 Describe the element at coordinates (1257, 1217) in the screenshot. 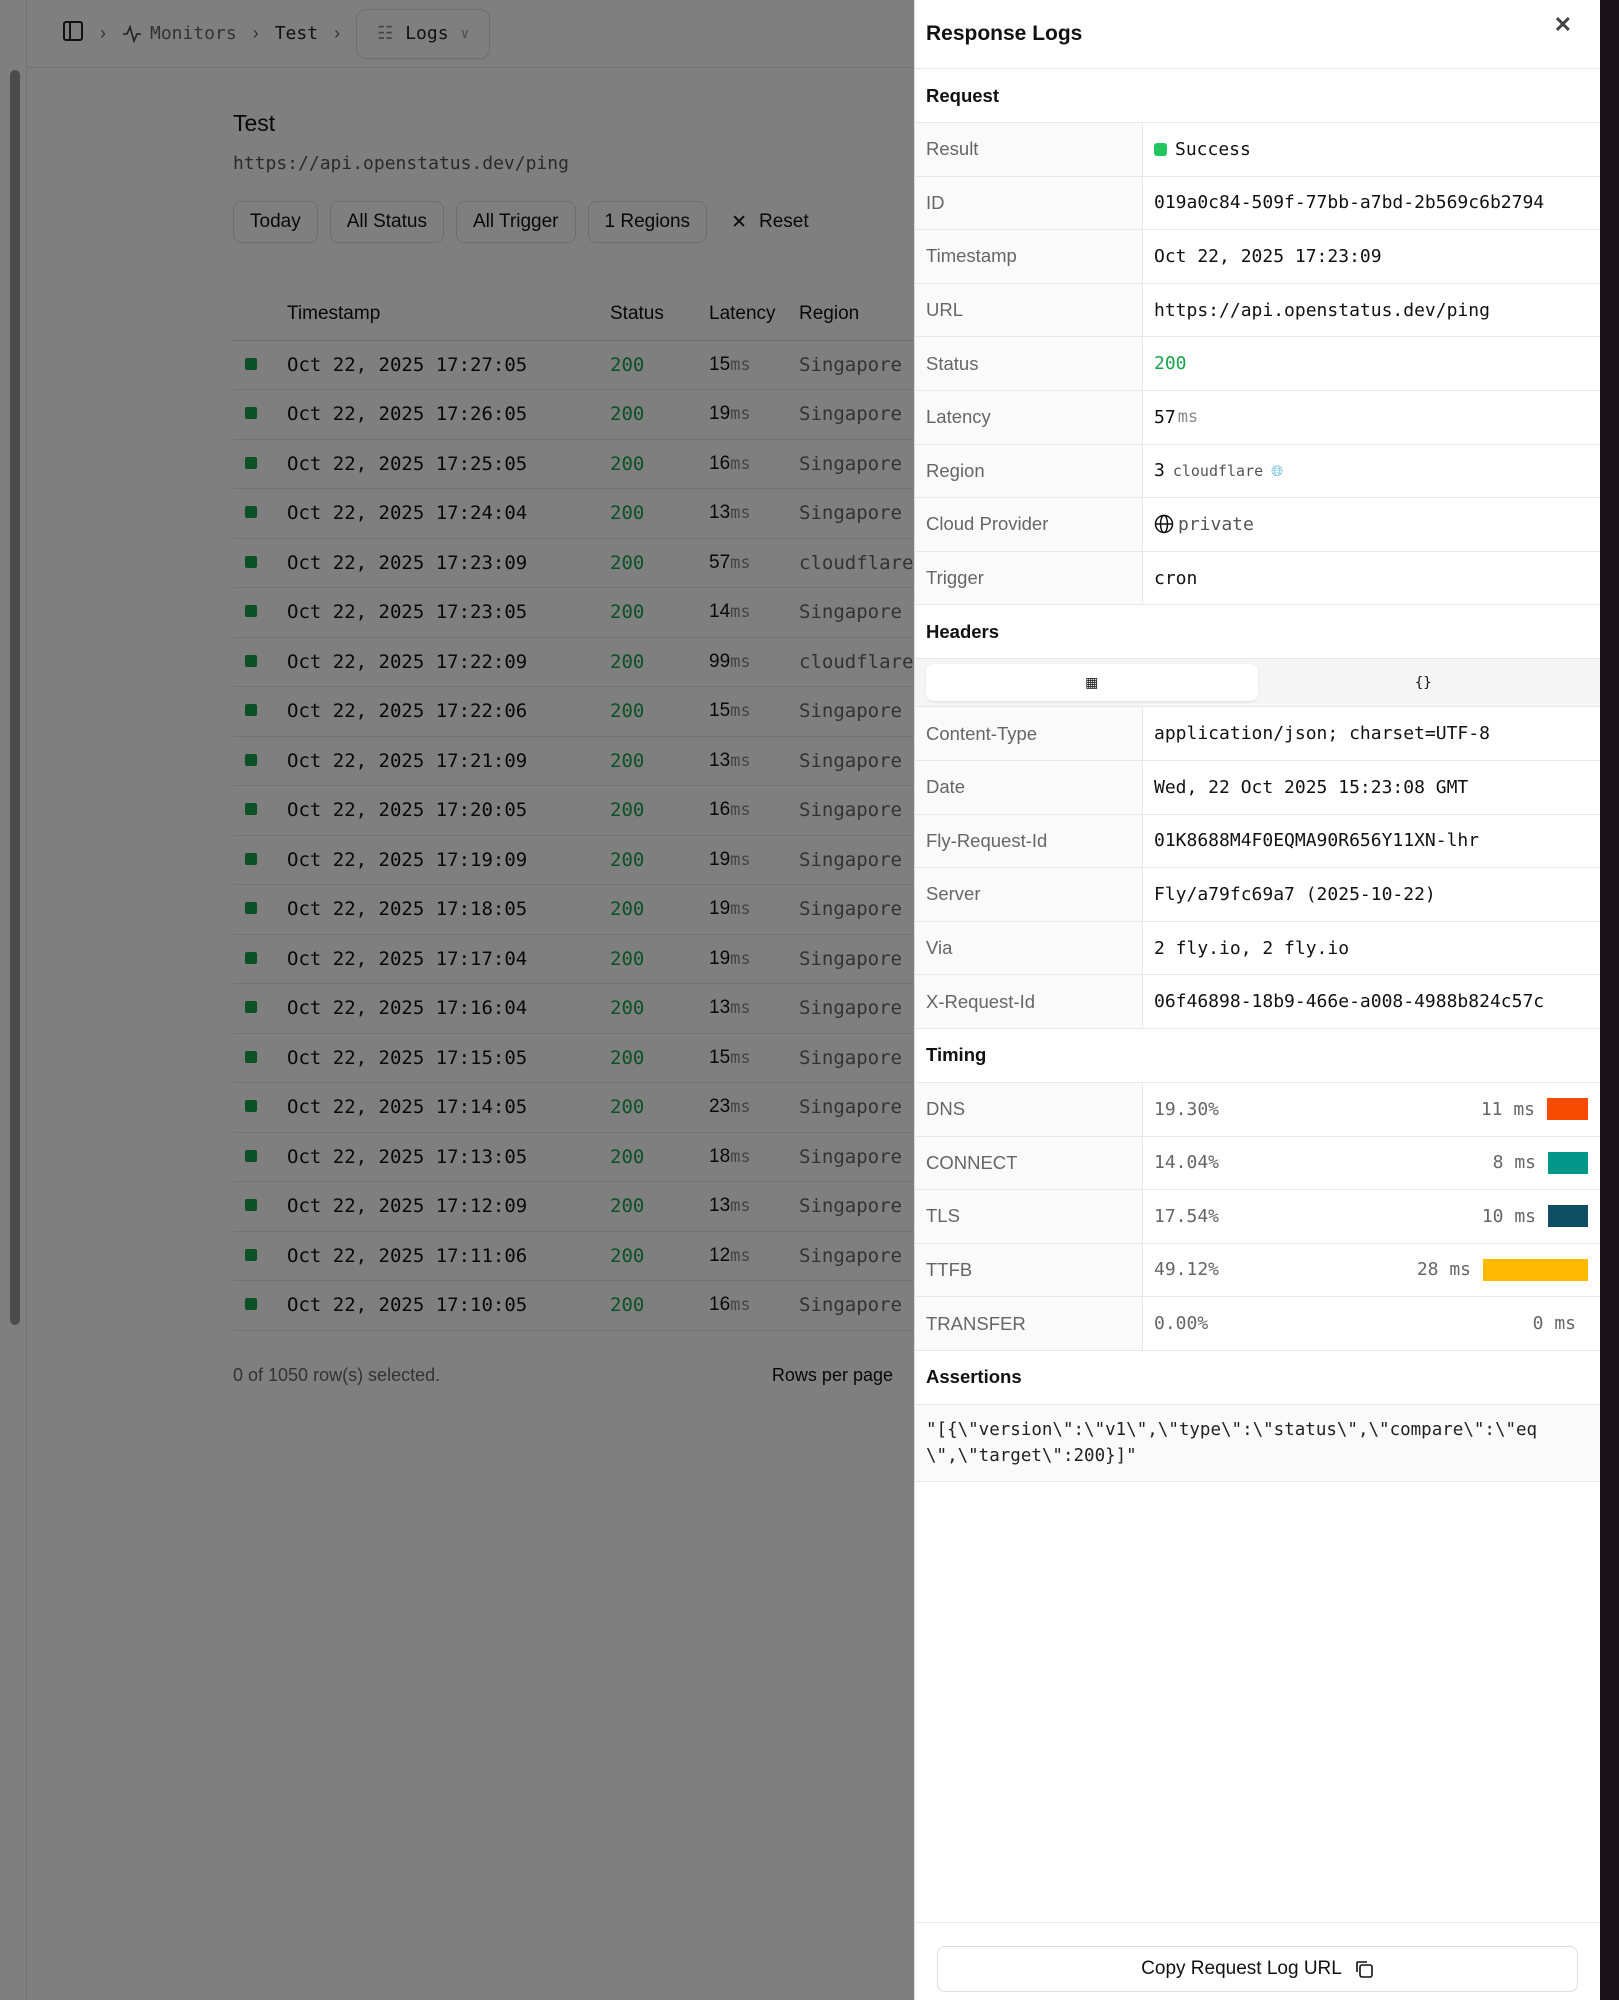

I see `timing-row: TLS 17.54% 10 ms` at that location.